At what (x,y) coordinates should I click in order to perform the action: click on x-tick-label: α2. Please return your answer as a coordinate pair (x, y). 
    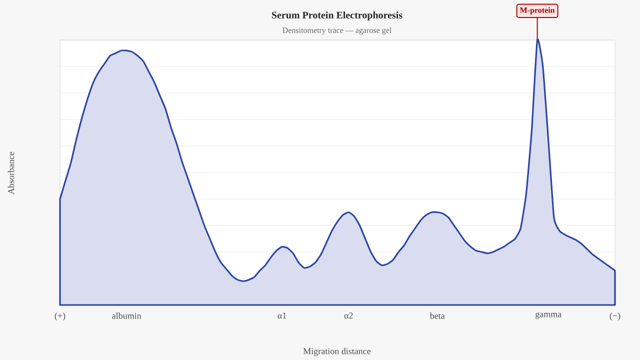
    Looking at the image, I should click on (348, 315).